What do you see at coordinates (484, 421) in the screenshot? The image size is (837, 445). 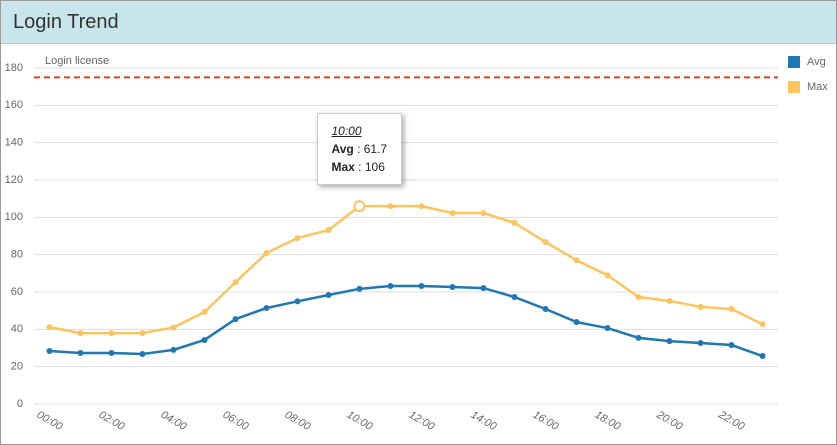 I see `x-tick-label: 14:00` at bounding box center [484, 421].